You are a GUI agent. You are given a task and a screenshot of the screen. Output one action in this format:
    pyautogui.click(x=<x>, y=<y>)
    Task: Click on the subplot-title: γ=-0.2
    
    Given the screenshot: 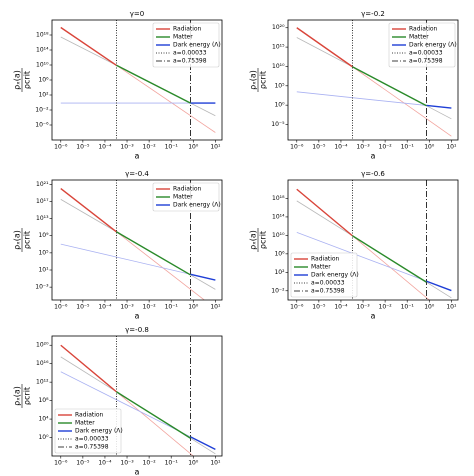 What is the action you would take?
    pyautogui.click(x=373, y=14)
    